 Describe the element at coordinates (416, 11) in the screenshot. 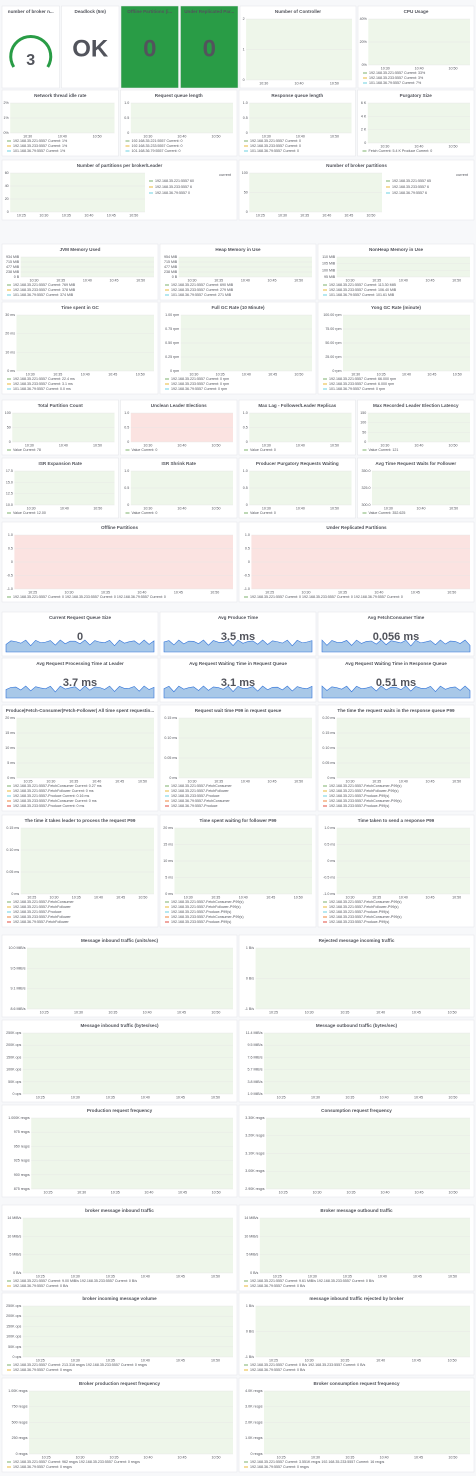

I see `panel-title: CPU Usage` at that location.